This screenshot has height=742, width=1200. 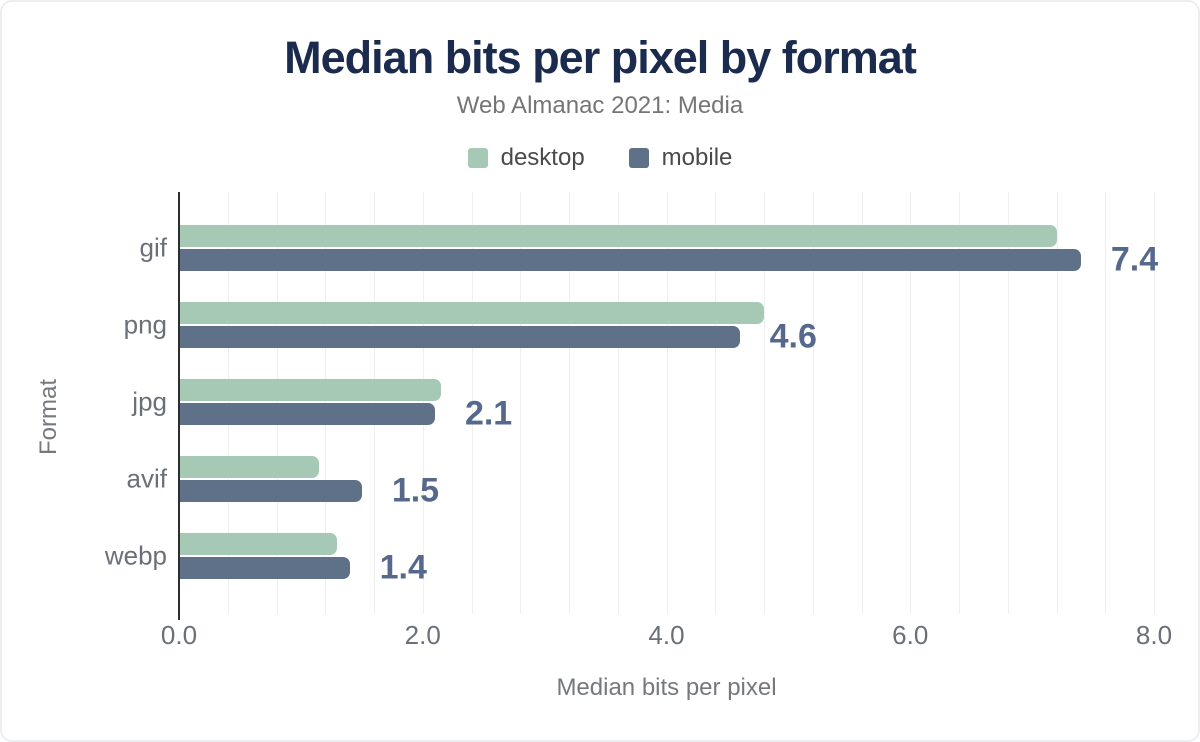 What do you see at coordinates (415, 490) in the screenshot?
I see `value-label-avif: 1.5` at bounding box center [415, 490].